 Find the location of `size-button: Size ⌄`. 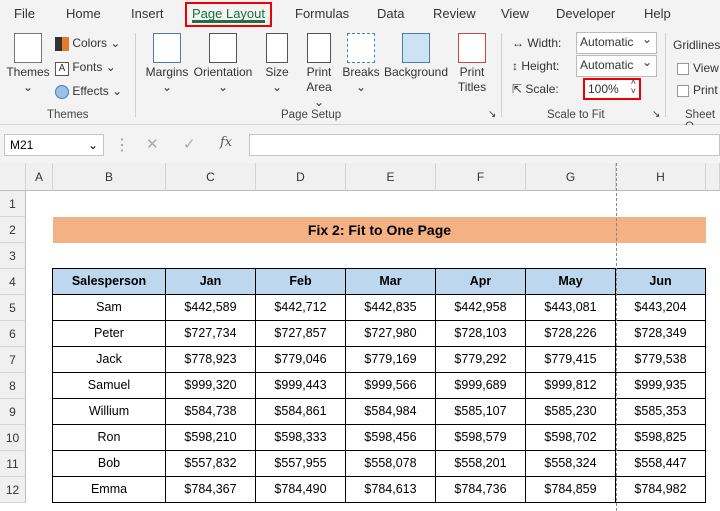

size-button: Size ⌄ is located at coordinates (277, 64).